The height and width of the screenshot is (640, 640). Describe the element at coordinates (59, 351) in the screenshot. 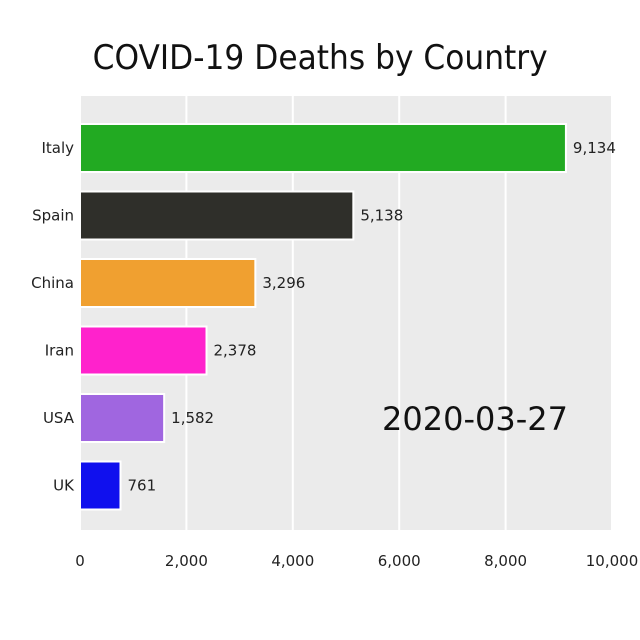

I see `category-label-iran: Iran` at that location.